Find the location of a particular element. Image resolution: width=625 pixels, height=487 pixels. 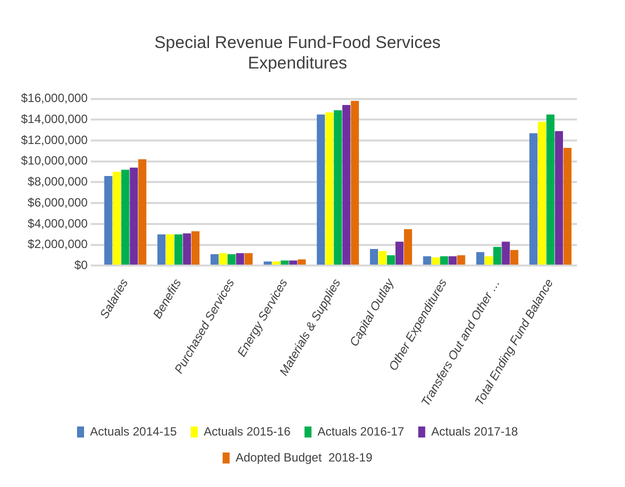

y-tick-label: $14,000,000 is located at coordinates (54, 119).